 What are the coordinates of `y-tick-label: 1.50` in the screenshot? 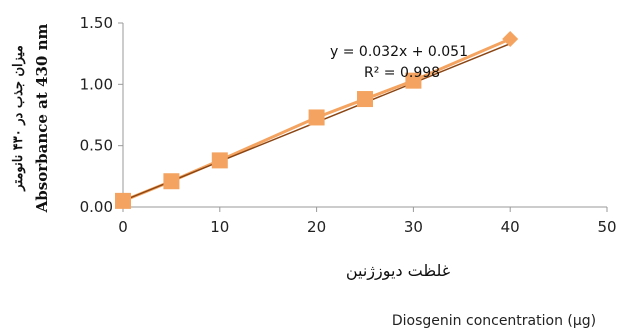 It's located at (96, 23).